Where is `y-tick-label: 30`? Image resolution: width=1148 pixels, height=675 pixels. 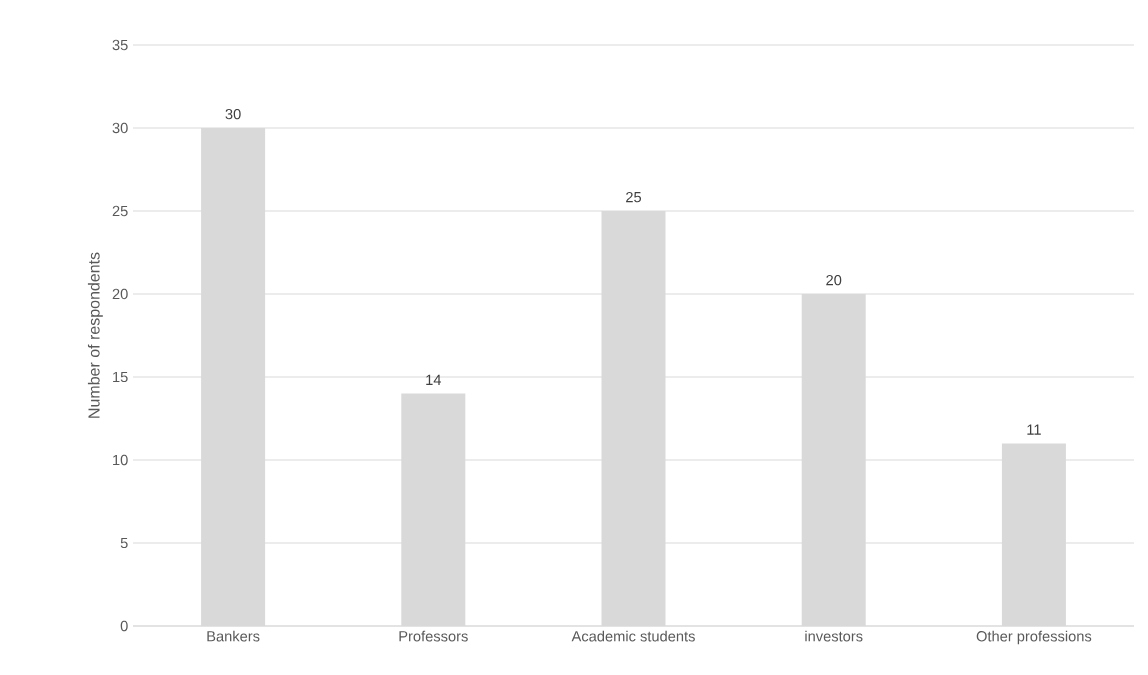
y-tick-label: 30 is located at coordinates (120, 128).